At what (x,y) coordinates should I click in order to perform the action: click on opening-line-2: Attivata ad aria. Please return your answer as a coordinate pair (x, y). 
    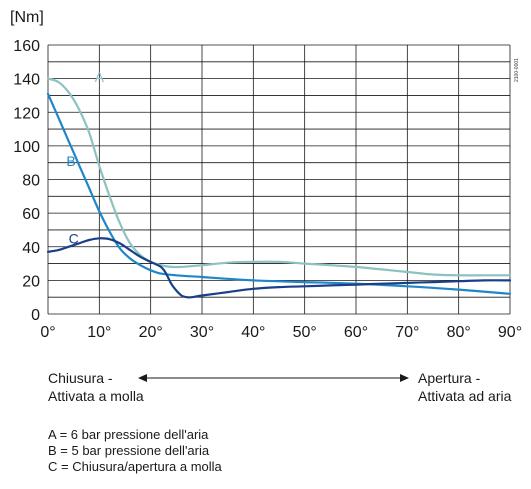
    Looking at the image, I should click on (465, 396).